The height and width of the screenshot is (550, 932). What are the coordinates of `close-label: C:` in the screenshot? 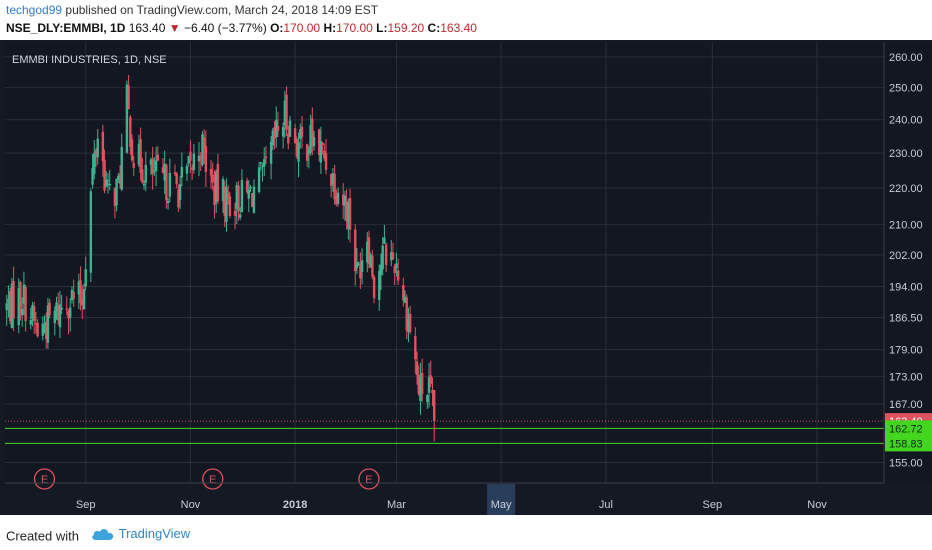 It's located at (434, 28).